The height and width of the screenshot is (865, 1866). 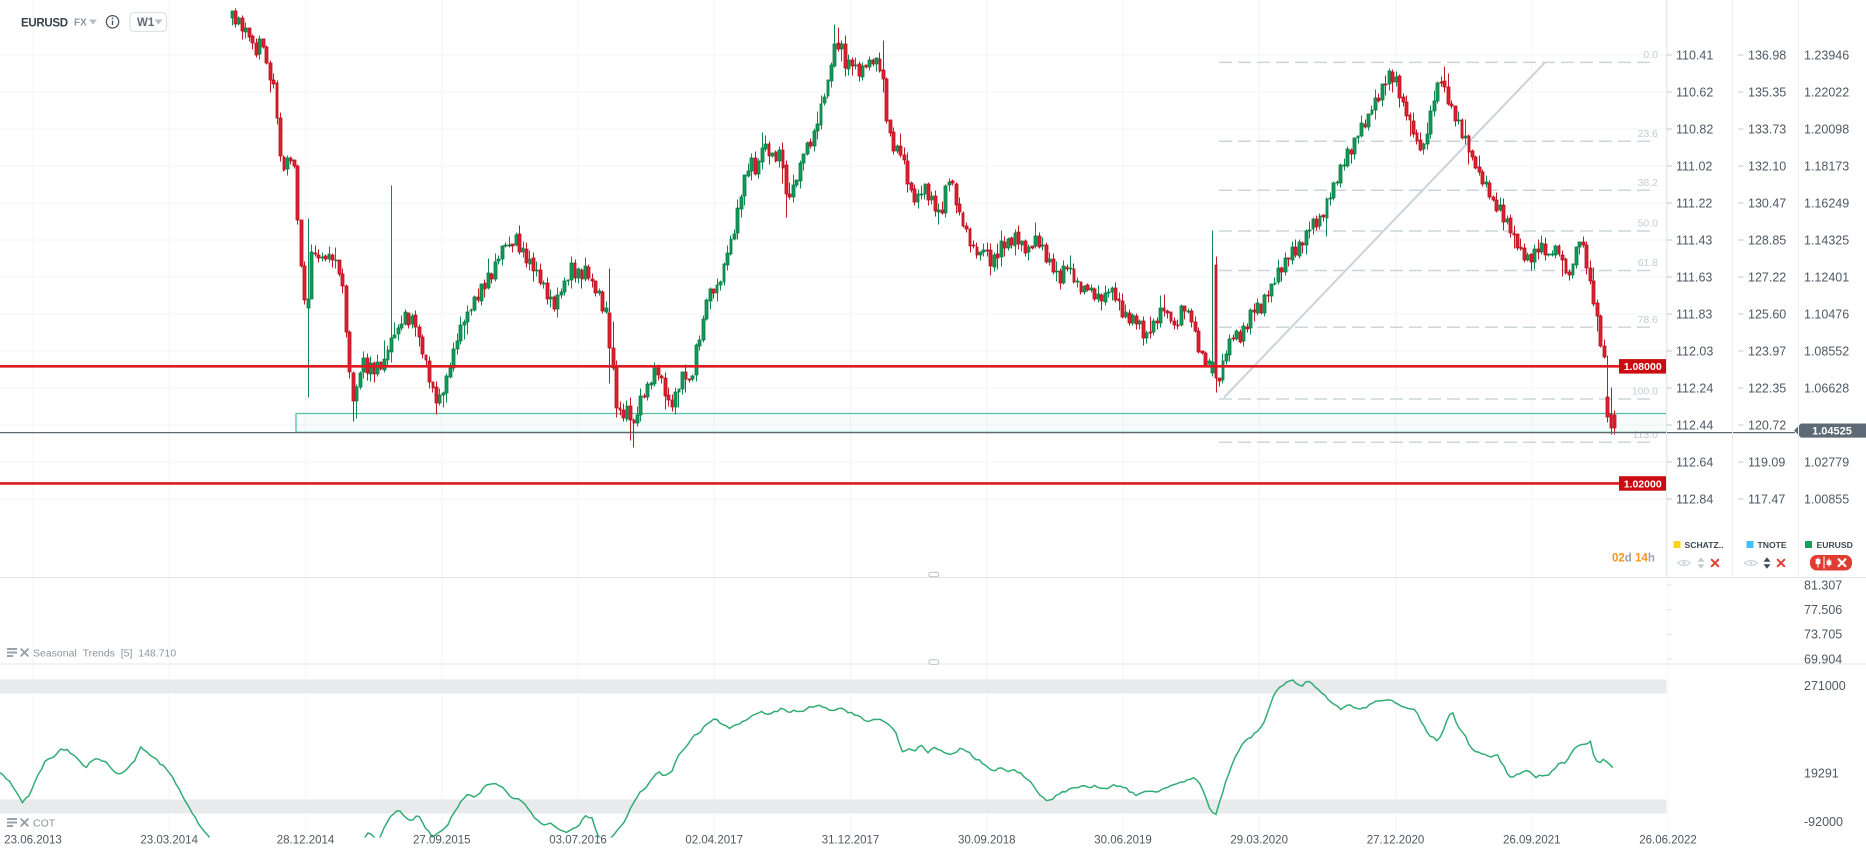 I want to click on svg-text: 77.506, so click(x=1823, y=610).